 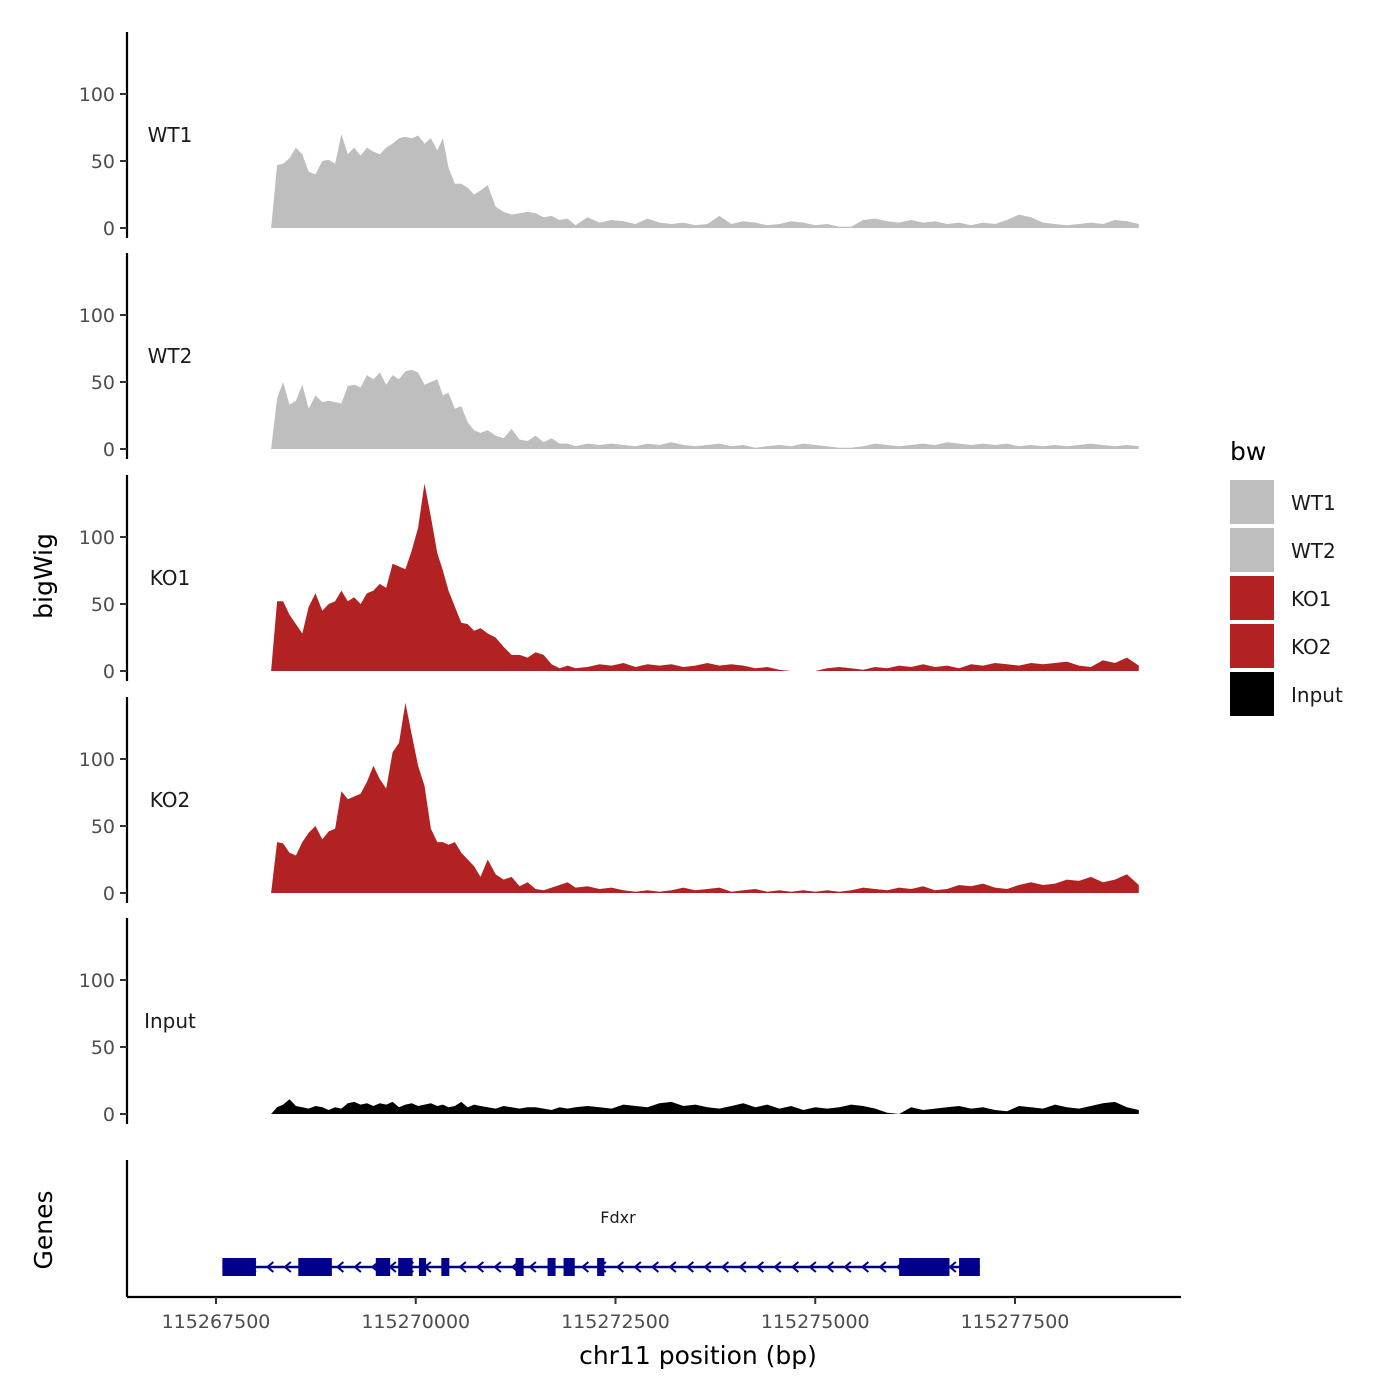 I want to click on track-panel-ko2: 0 50 100 KO2, so click(x=609, y=801).